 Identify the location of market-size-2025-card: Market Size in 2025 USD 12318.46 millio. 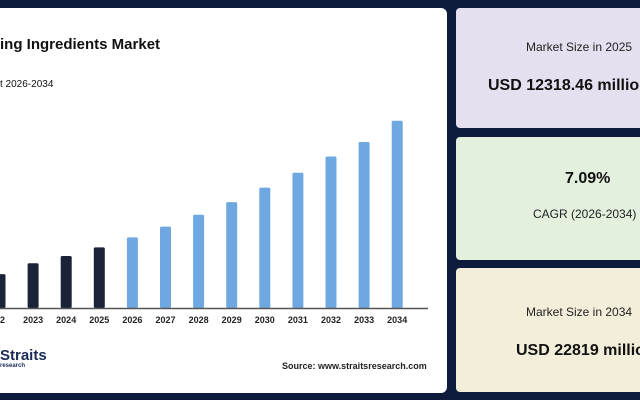
(548, 68).